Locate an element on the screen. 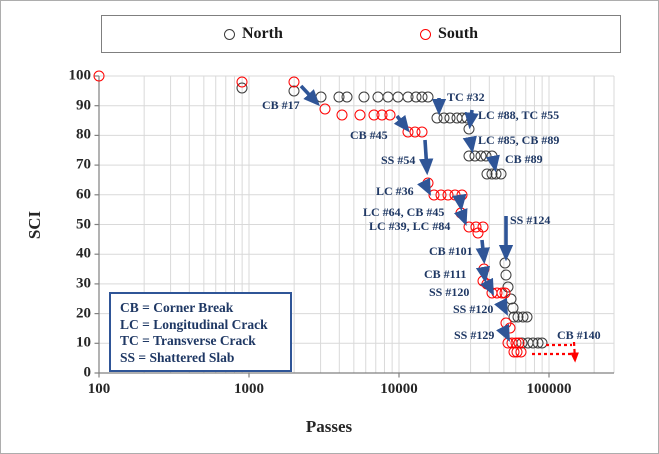 The width and height of the screenshot is (659, 454). legend-label: North is located at coordinates (262, 33).